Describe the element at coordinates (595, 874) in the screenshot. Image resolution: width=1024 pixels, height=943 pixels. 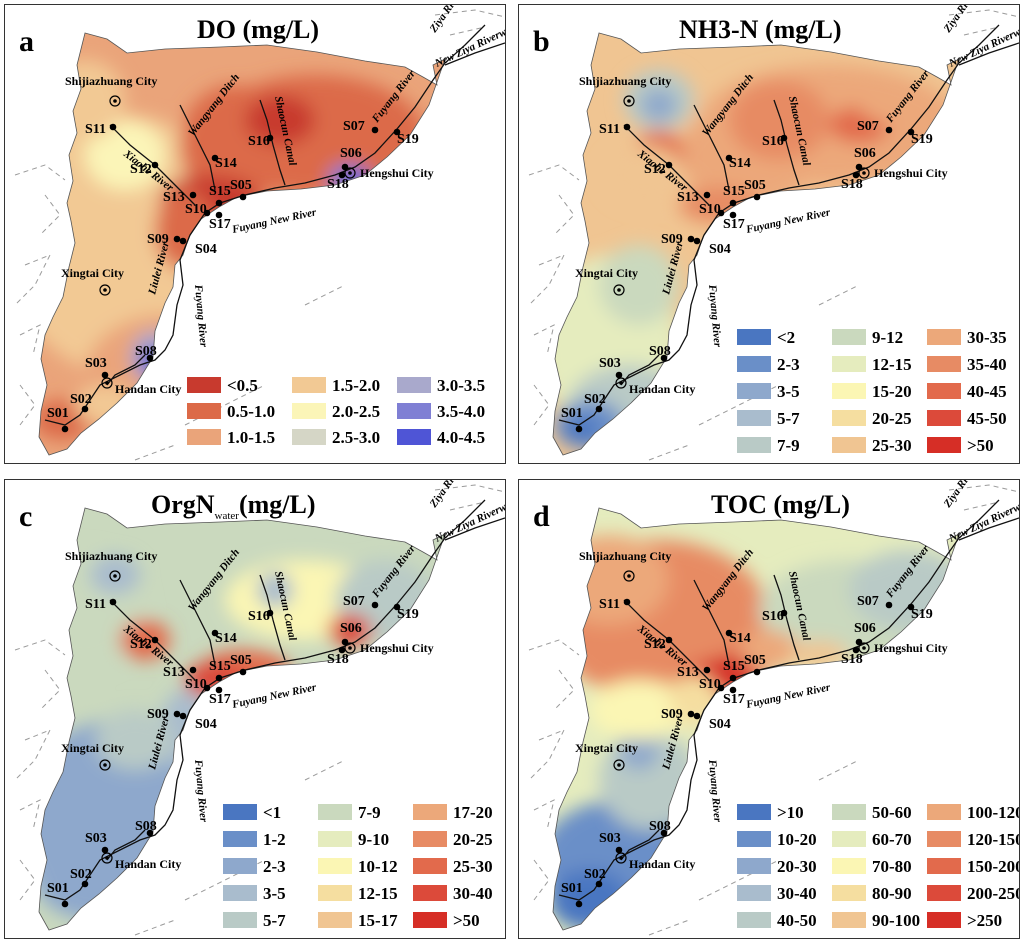
I see `svg-text: S02` at that location.